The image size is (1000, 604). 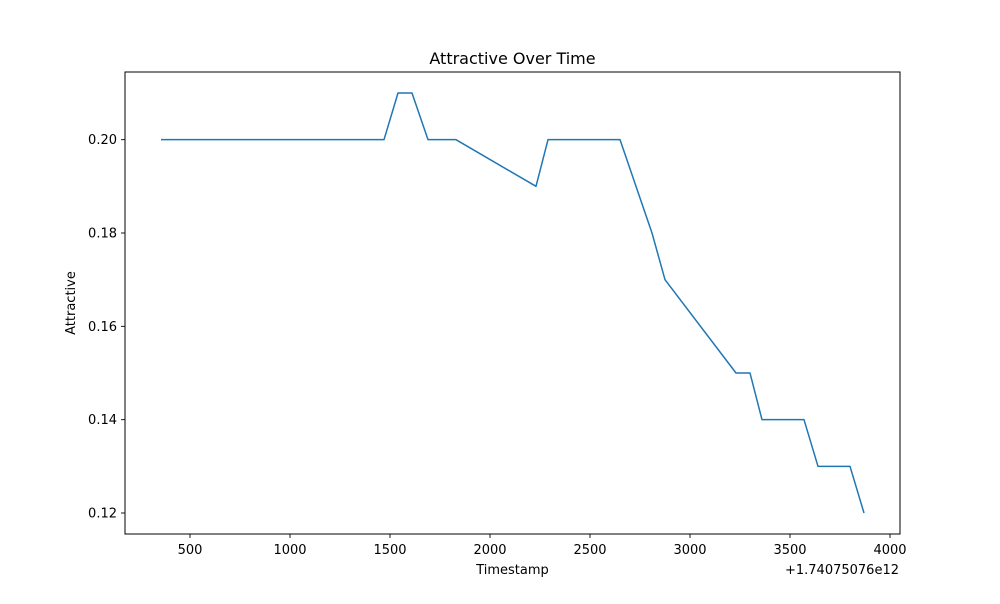 What do you see at coordinates (289, 550) in the screenshot?
I see `x-tick-label: 1000` at bounding box center [289, 550].